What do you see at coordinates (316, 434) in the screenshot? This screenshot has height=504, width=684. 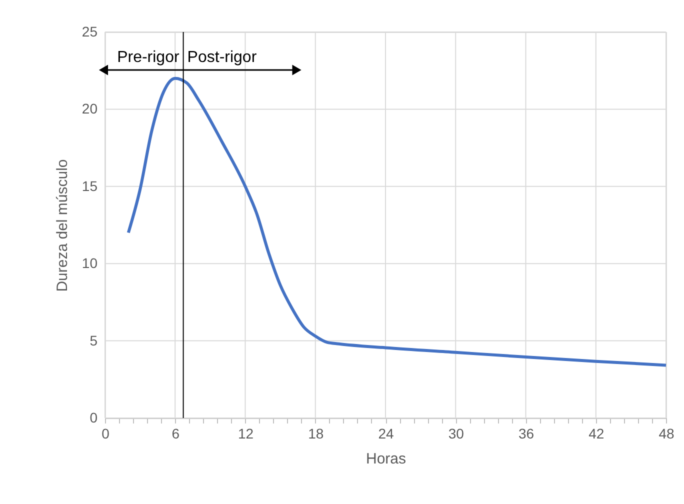 I see `x-tick-label: 18` at bounding box center [316, 434].